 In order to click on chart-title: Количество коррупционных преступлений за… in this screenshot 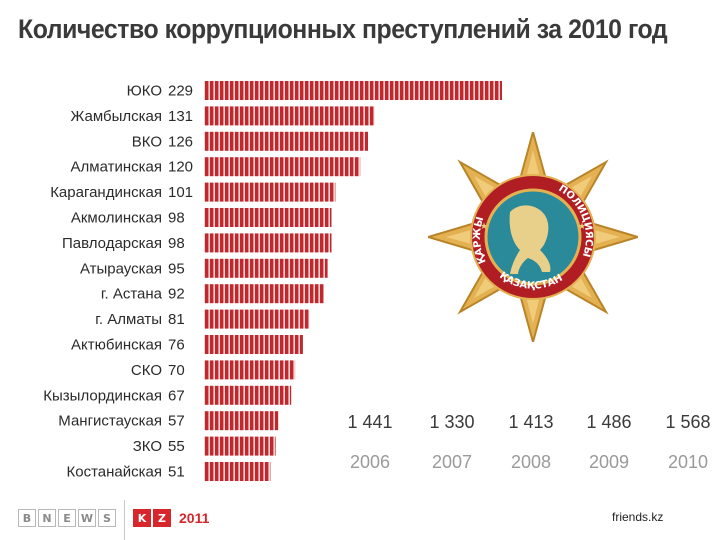, I will do `click(343, 29)`.